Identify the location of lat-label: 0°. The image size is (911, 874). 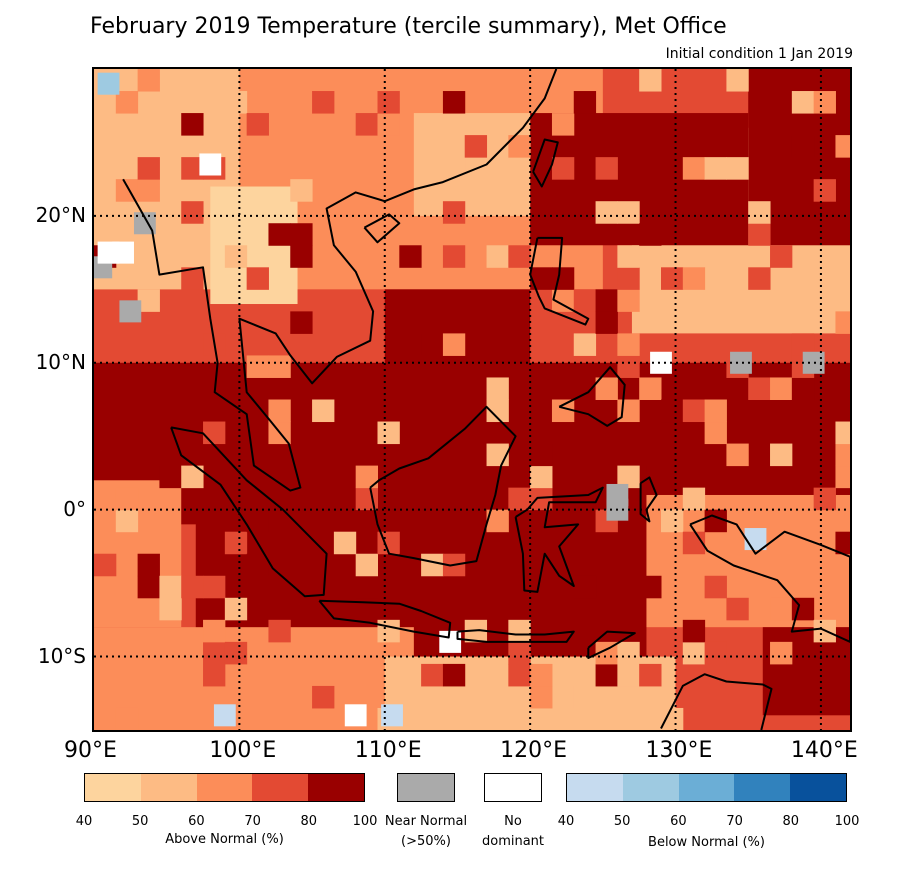
(74, 508).